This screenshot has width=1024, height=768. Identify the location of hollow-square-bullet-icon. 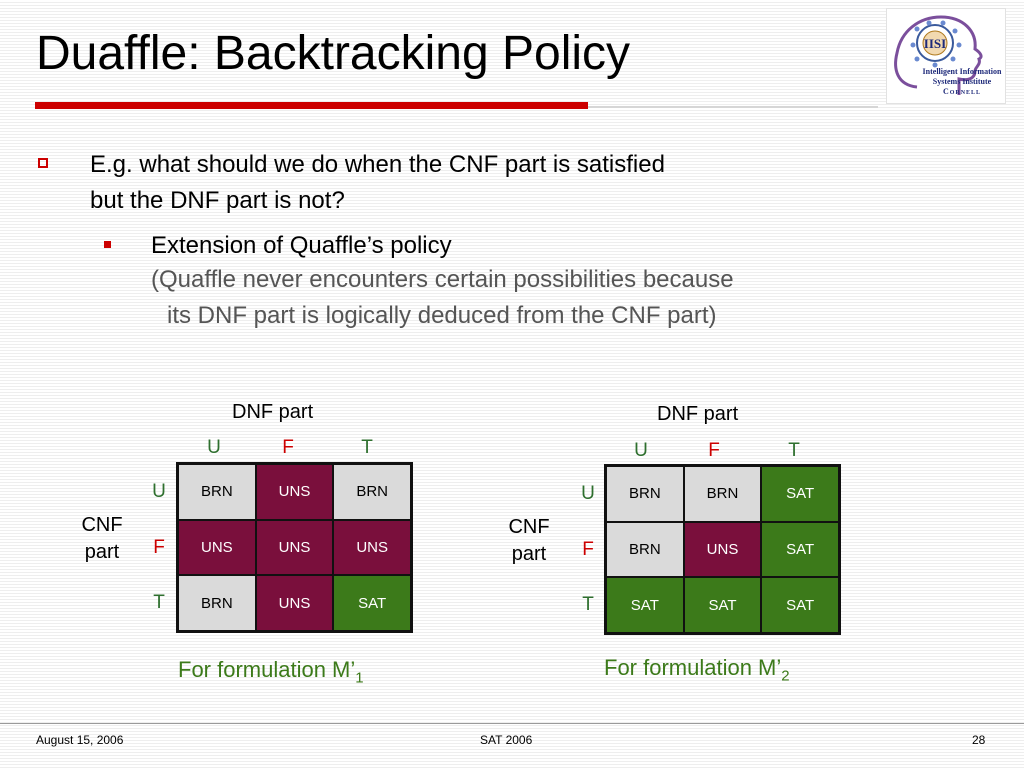
(43, 163).